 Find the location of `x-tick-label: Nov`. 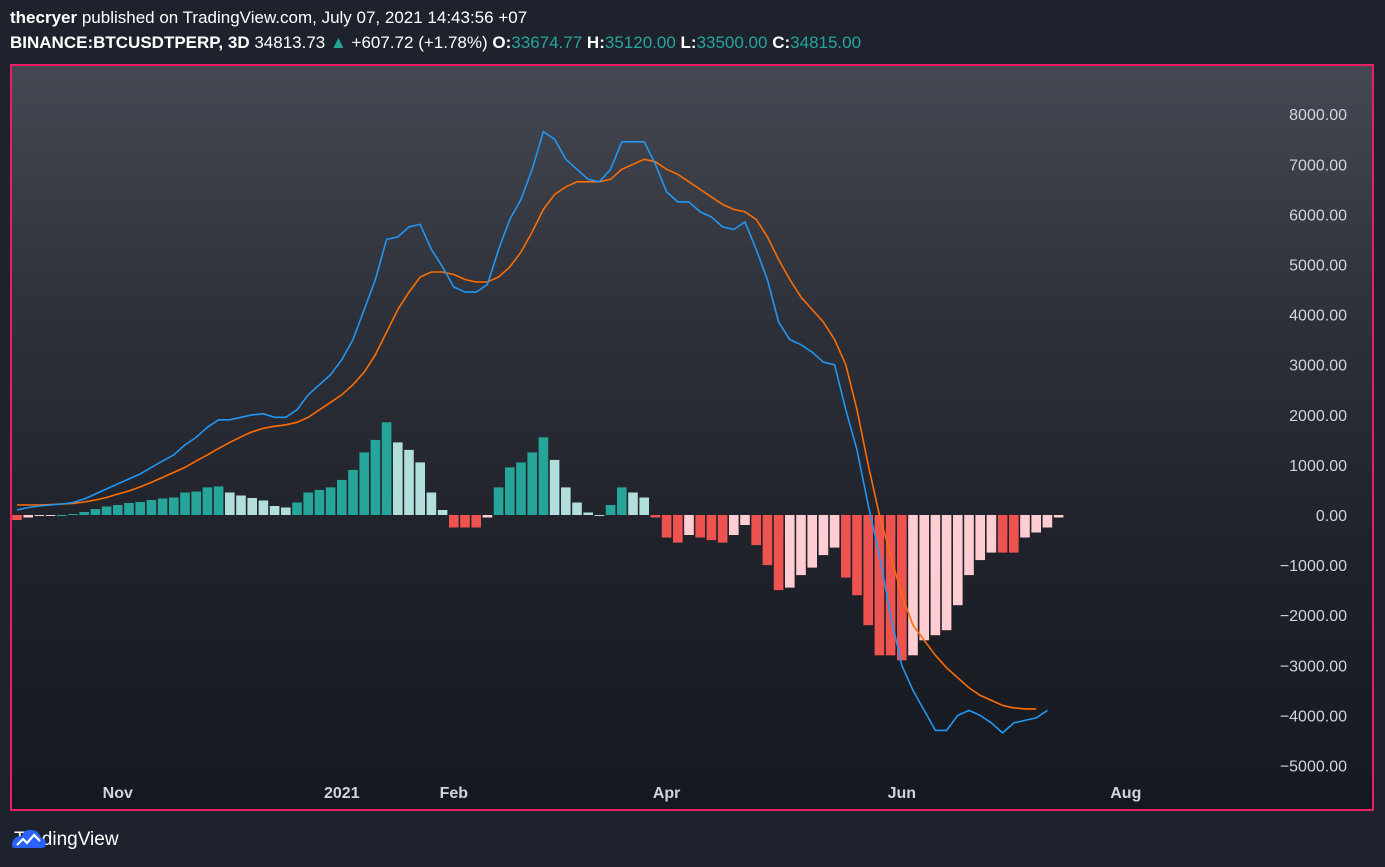

x-tick-label: Nov is located at coordinates (118, 793).